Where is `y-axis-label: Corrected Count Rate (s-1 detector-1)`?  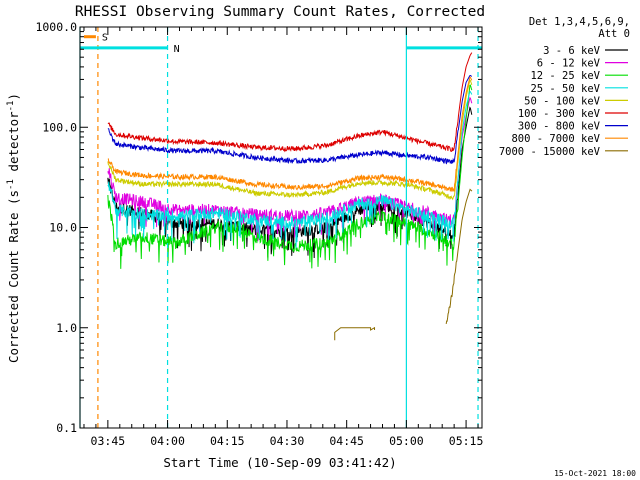 y-axis-label: Corrected Count Rate (s-1 detector-1) is located at coordinates (13, 228).